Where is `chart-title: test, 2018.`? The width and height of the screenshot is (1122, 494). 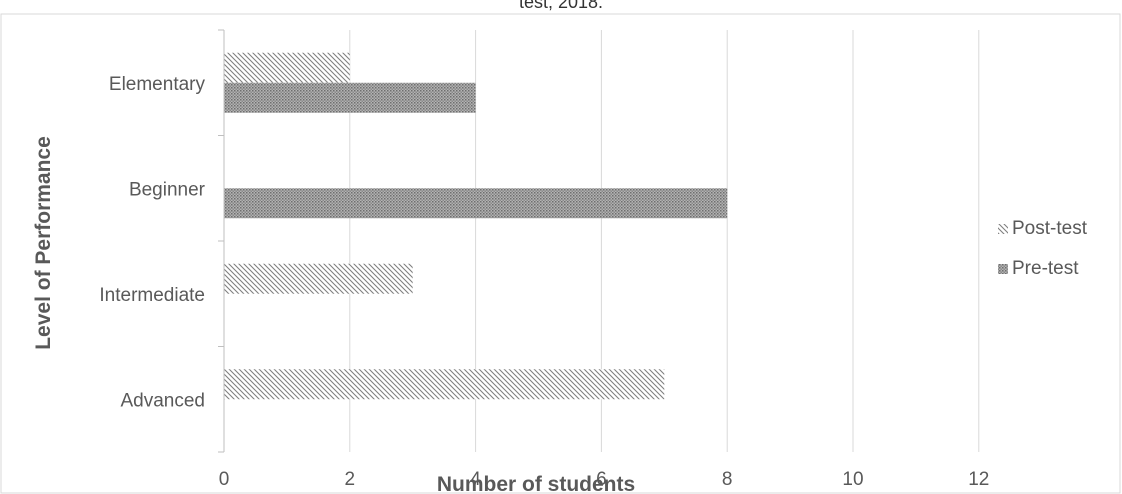 chart-title: test, 2018. is located at coordinates (561, 6).